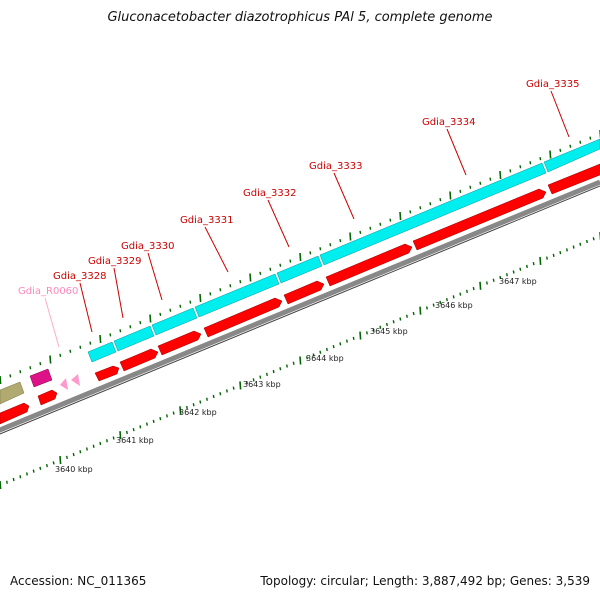  I want to click on gene-label-3332: Gdia_3332, so click(269, 193).